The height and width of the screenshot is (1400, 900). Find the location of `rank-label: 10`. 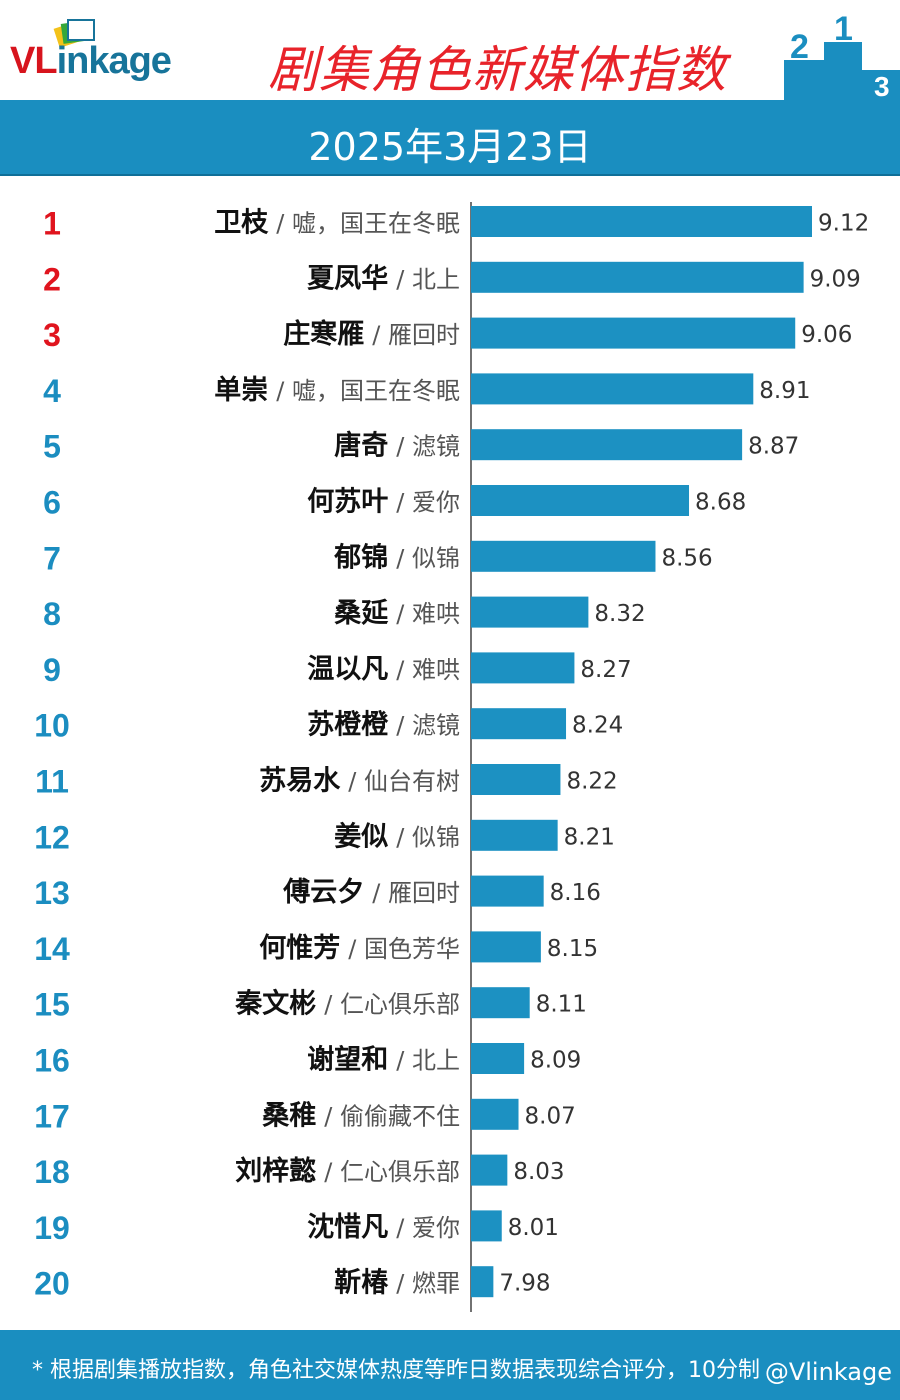

rank-label: 10 is located at coordinates (52, 726).